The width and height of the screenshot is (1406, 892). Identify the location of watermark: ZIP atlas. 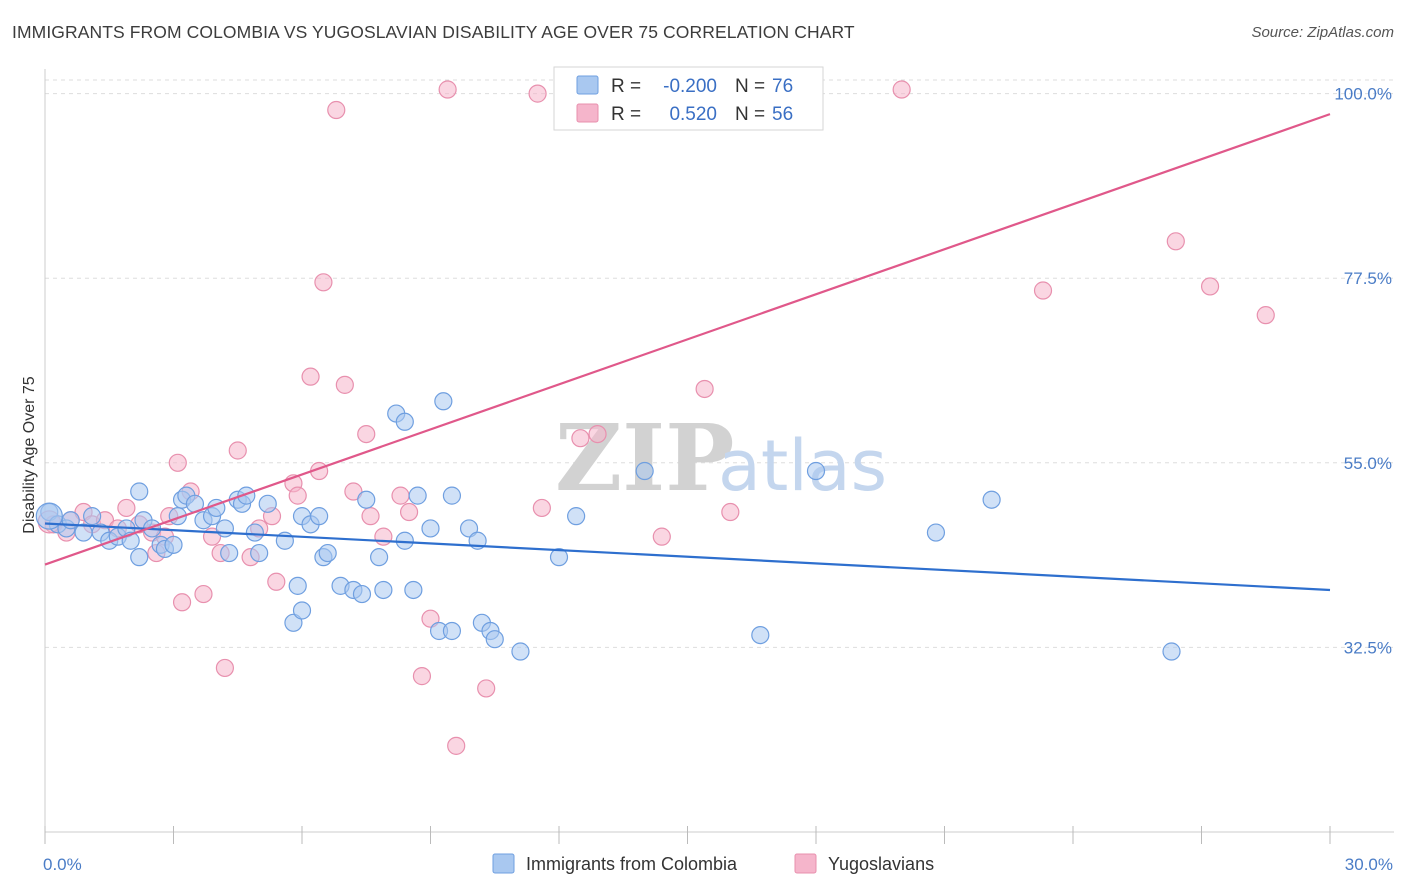
(721, 458).